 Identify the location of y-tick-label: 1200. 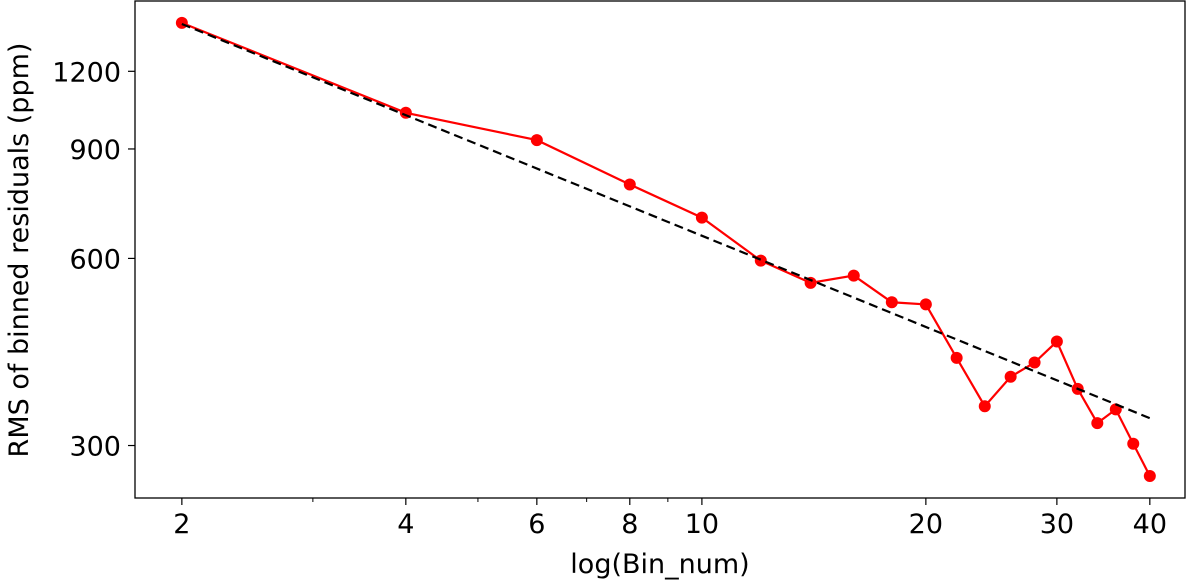
(86, 72).